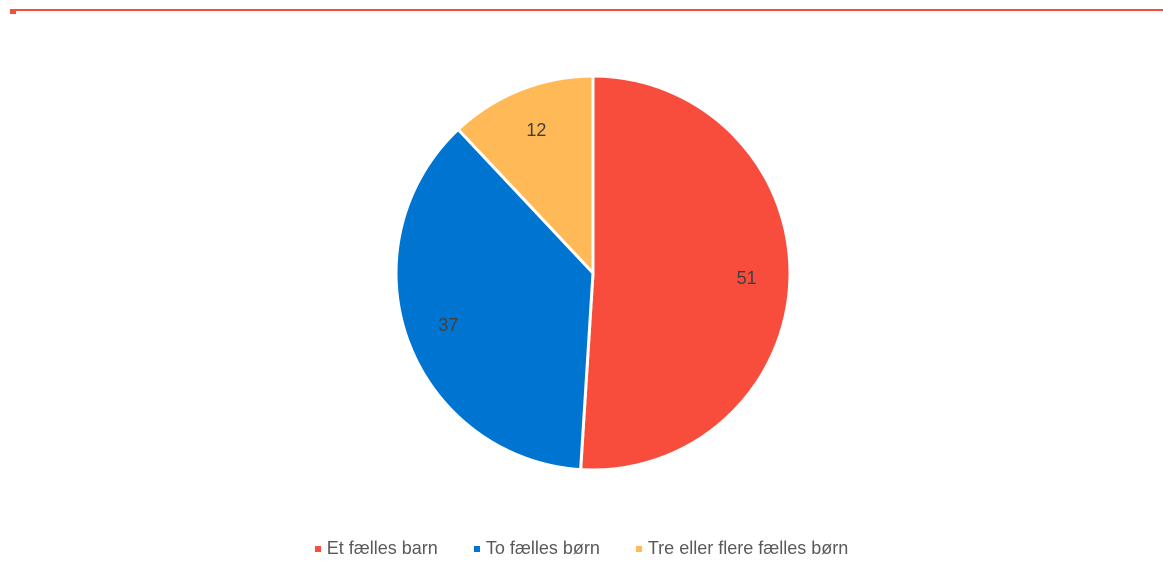  I want to click on legend-swatch-to-faelles-born, so click(476, 548).